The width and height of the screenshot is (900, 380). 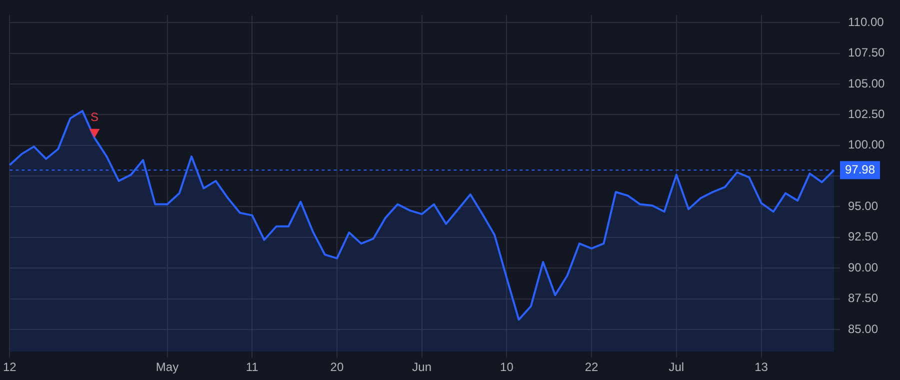 What do you see at coordinates (863, 206) in the screenshot?
I see `y-tick-label: 95.00` at bounding box center [863, 206].